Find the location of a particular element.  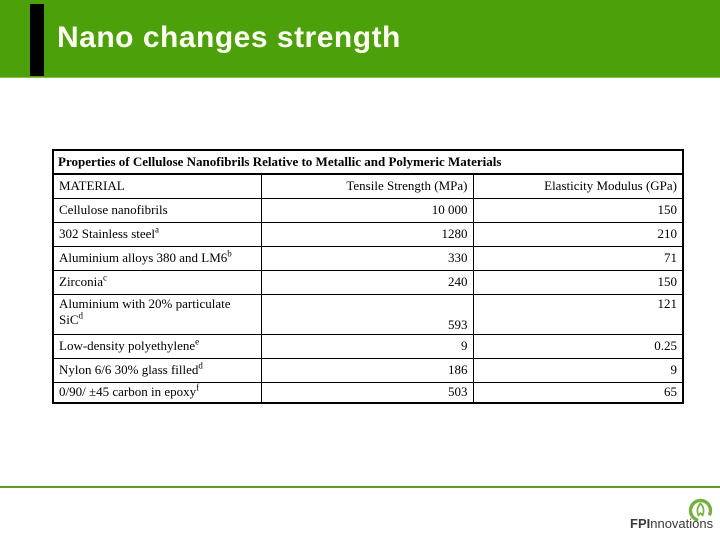

brand-bold-text: FPI is located at coordinates (640, 523).